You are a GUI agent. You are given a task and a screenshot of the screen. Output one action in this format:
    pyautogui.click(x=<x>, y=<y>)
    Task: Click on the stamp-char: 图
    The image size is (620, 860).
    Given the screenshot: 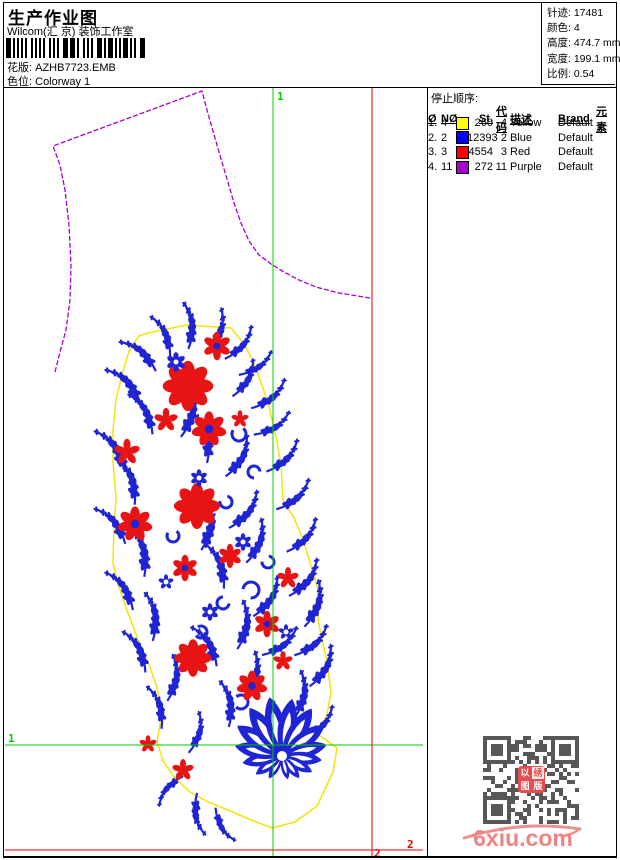 What is the action you would take?
    pyautogui.click(x=525, y=786)
    